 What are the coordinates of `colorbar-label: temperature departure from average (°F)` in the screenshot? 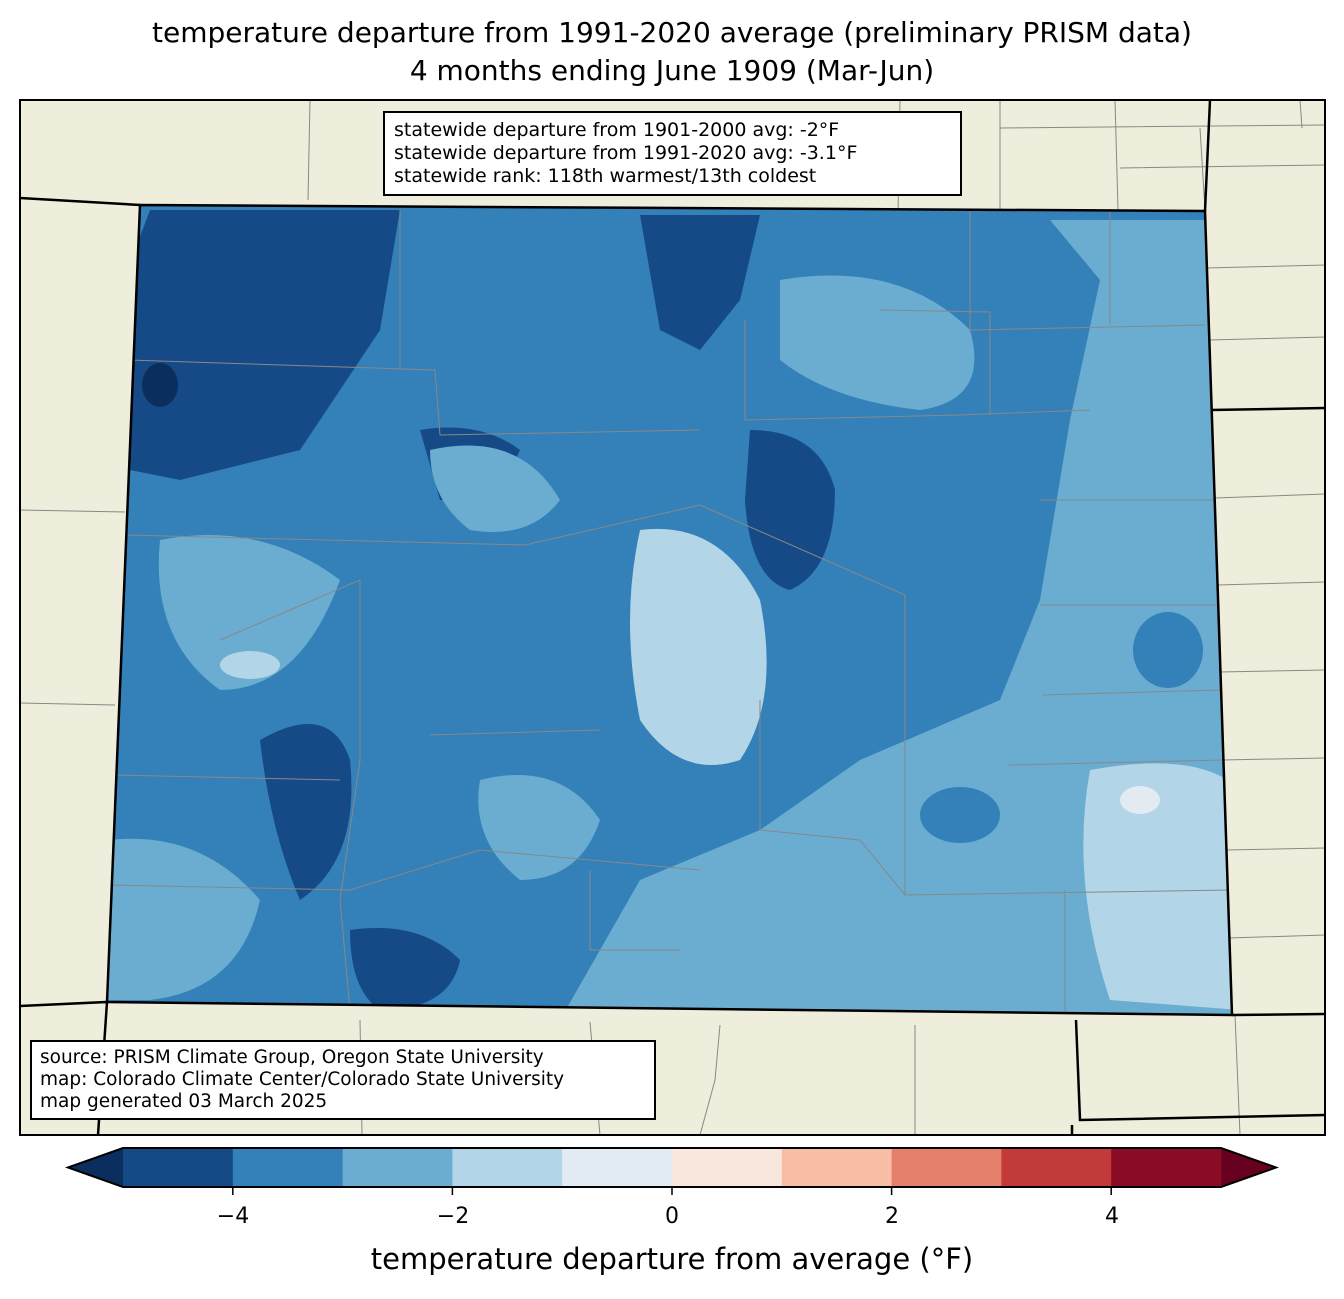 It's located at (672, 1259).